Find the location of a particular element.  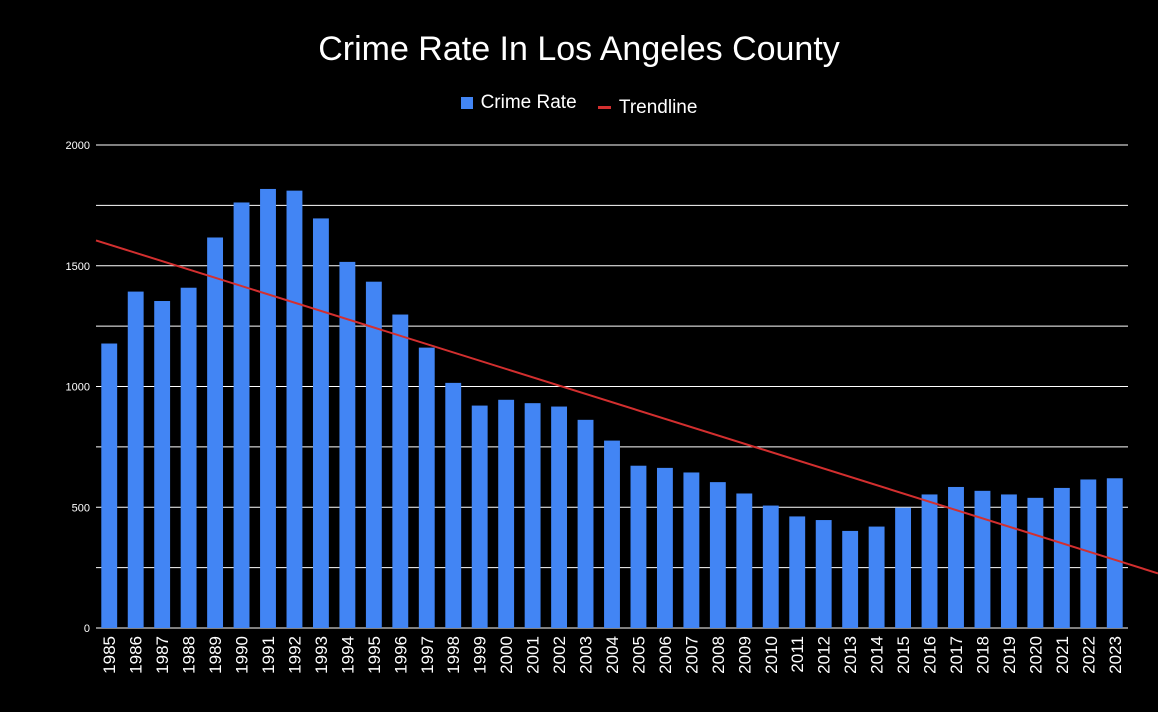

bar-1998 is located at coordinates (453, 505).